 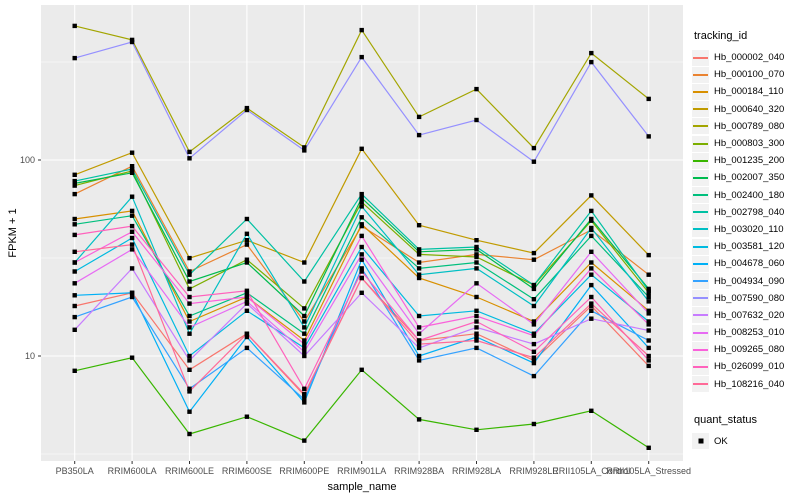 I want to click on x-axis-title: sample_name, so click(x=362, y=487).